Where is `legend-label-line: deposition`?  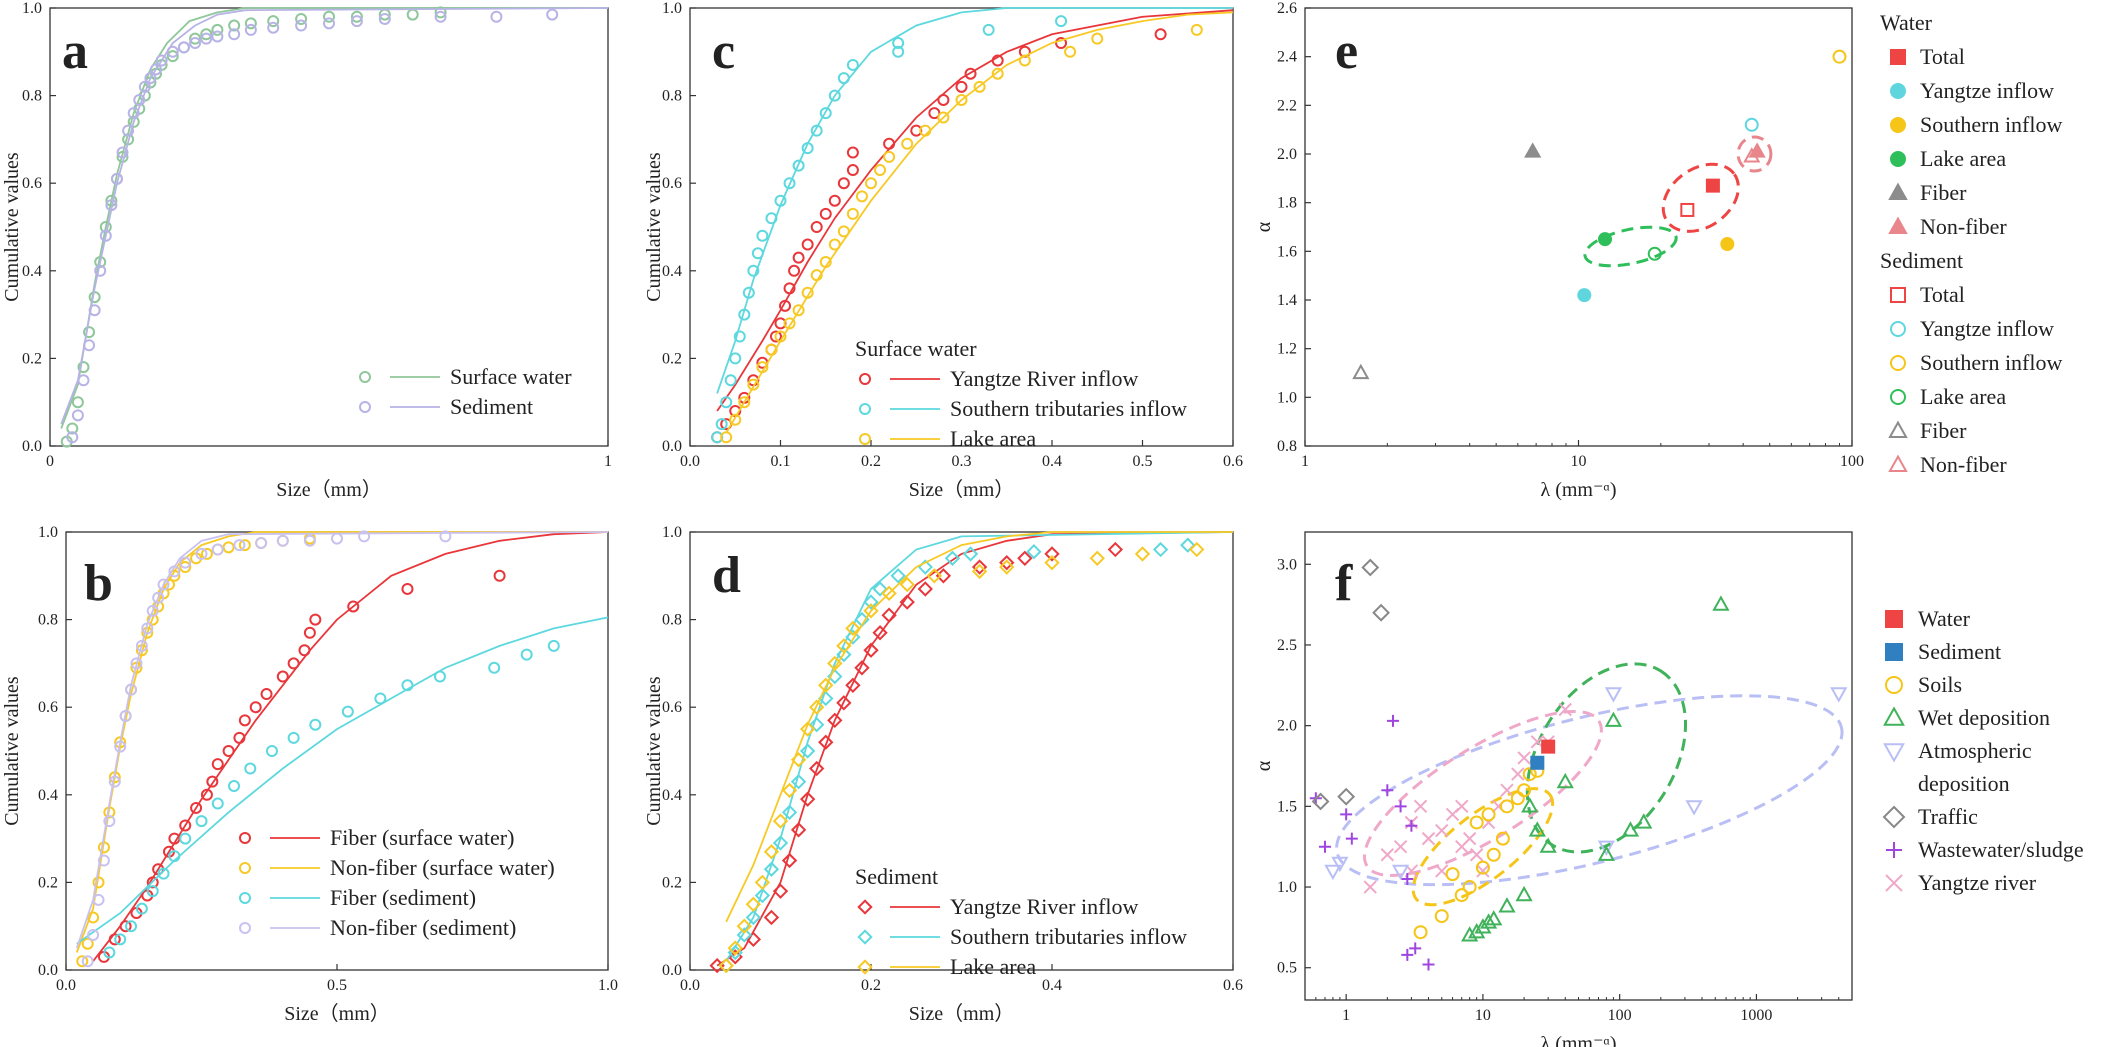
legend-label-line: deposition is located at coordinates (1964, 783).